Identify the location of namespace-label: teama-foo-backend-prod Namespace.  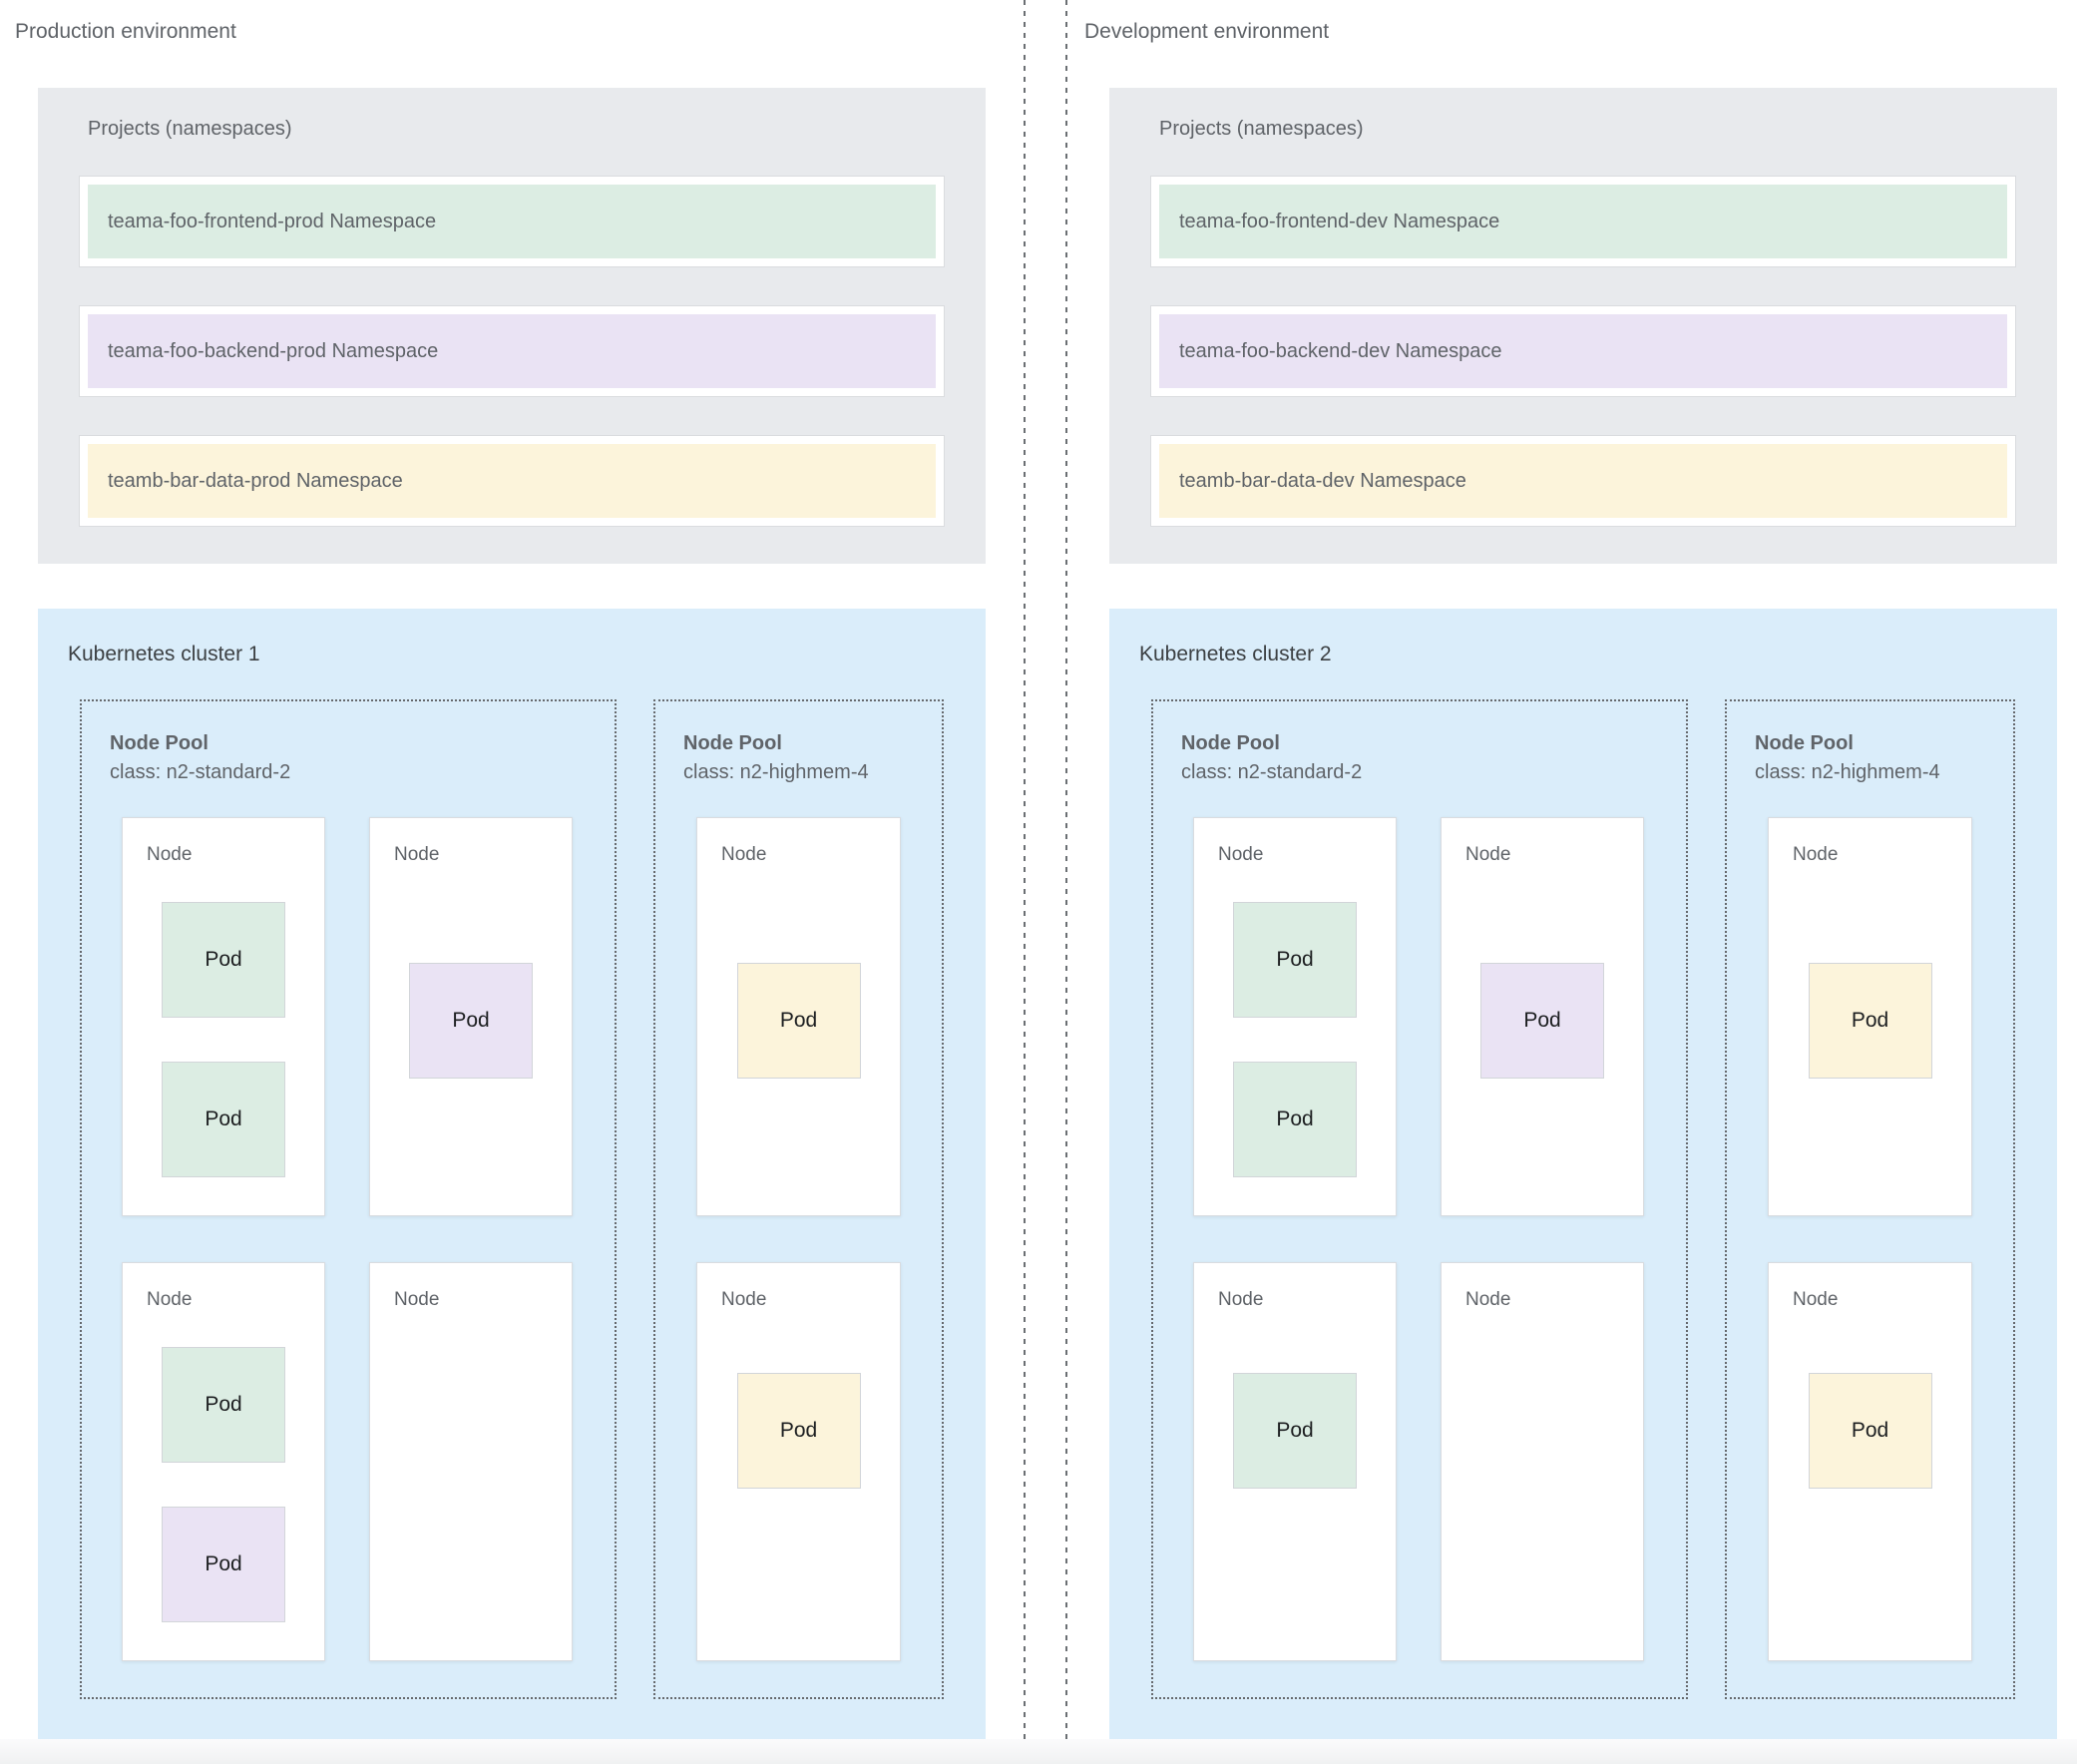
(274, 350).